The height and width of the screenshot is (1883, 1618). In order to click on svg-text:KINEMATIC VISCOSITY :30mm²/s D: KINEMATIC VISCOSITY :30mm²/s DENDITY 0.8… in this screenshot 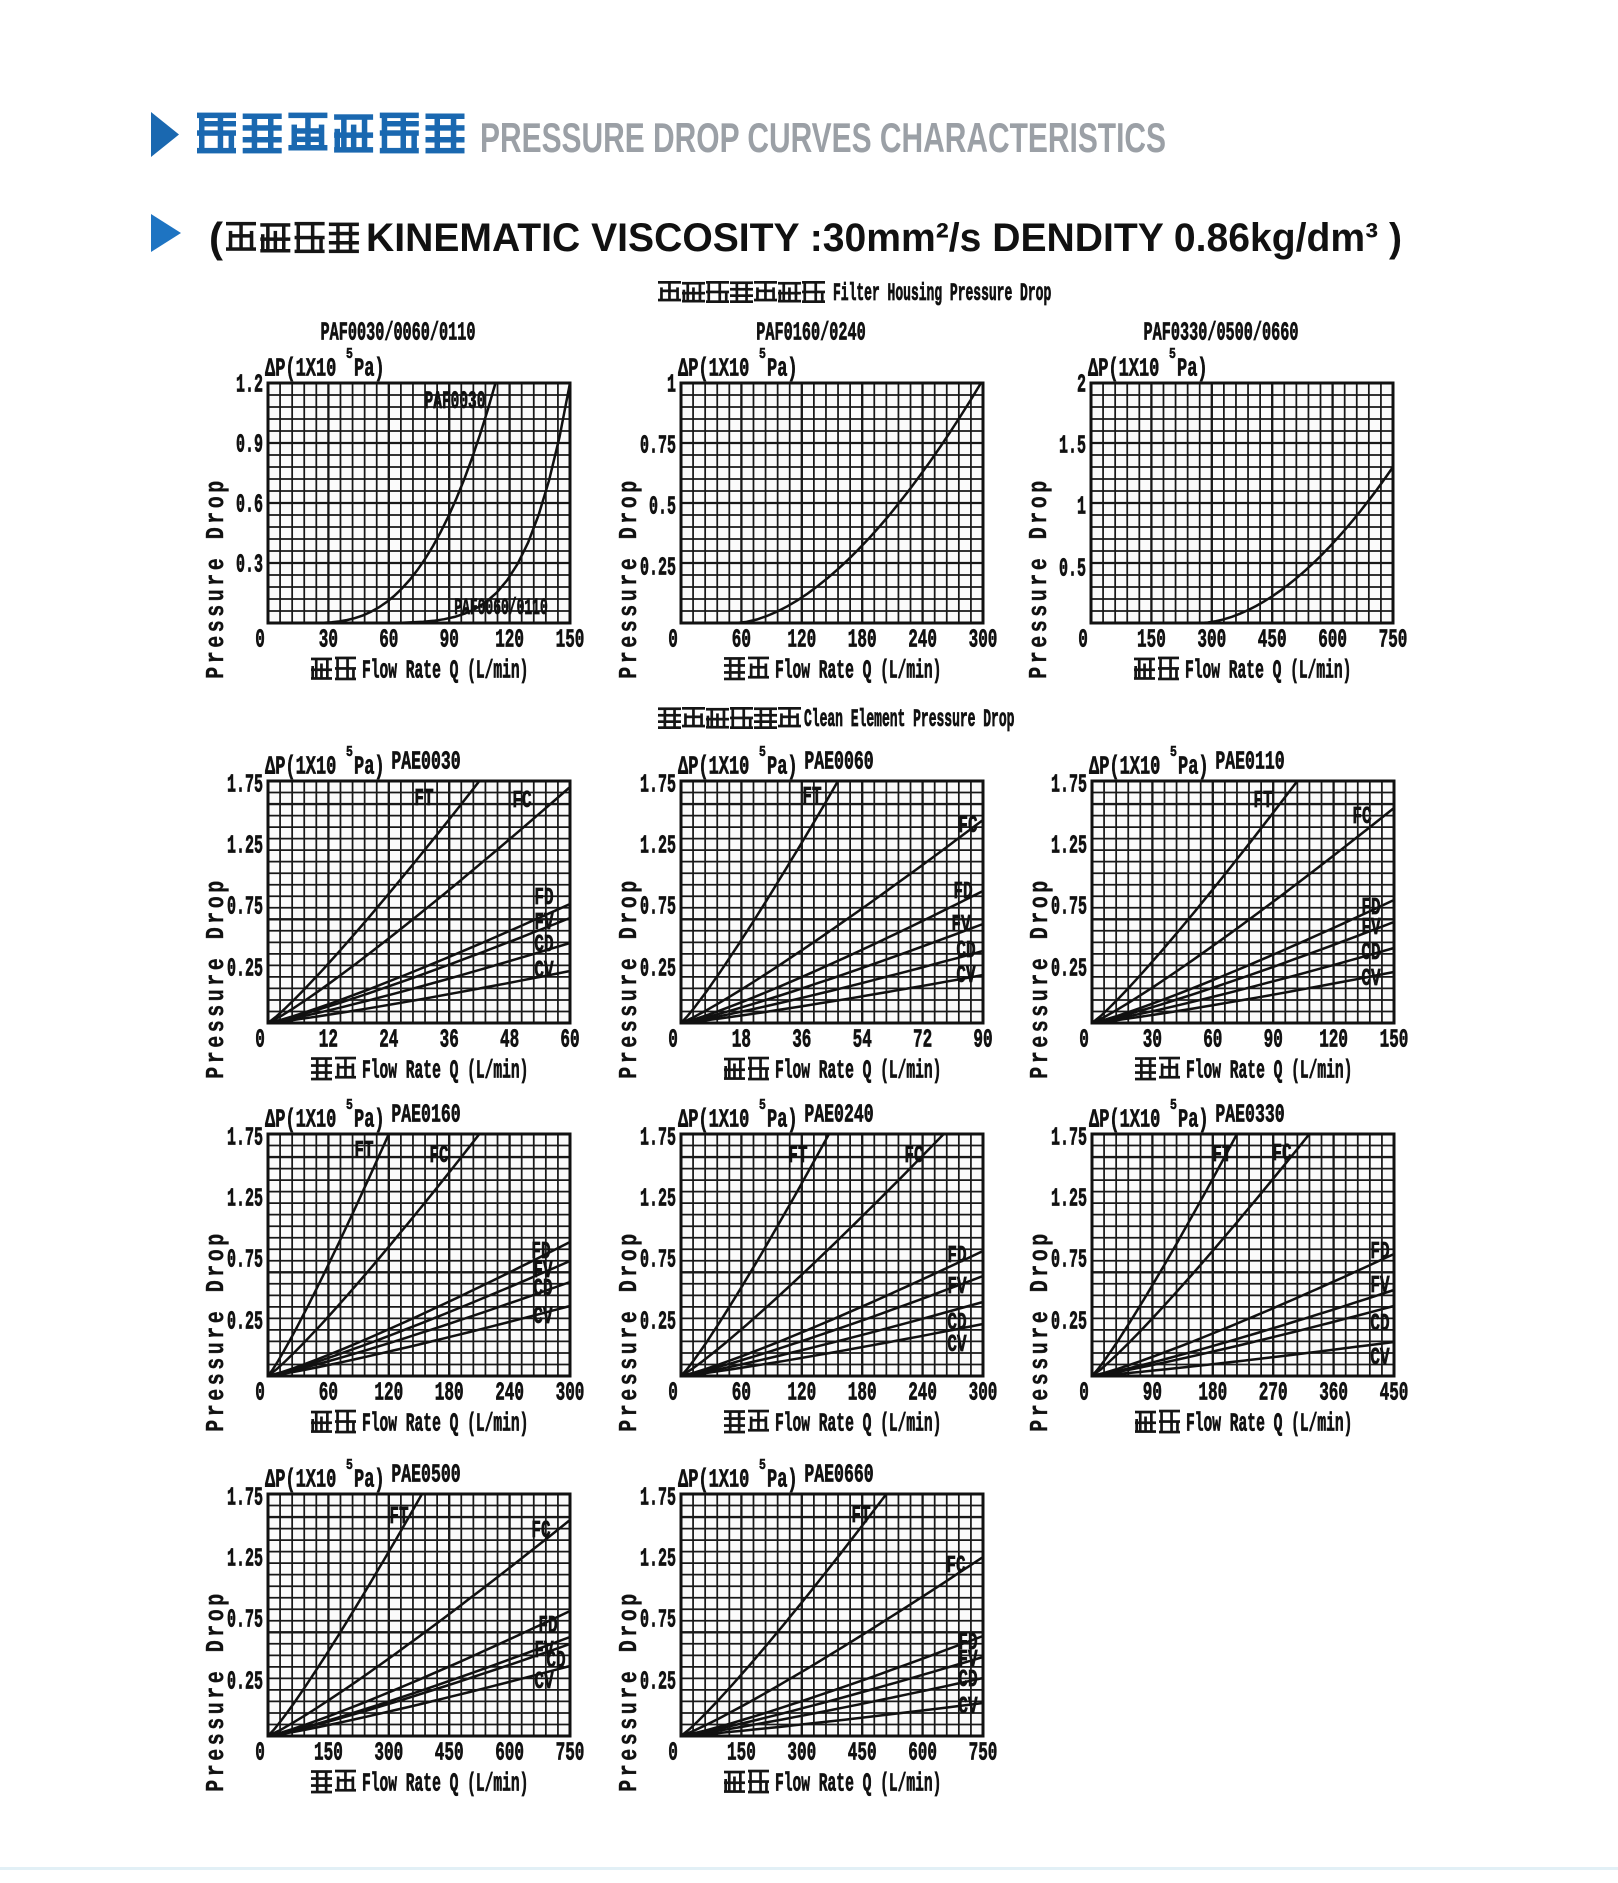, I will do `click(884, 238)`.